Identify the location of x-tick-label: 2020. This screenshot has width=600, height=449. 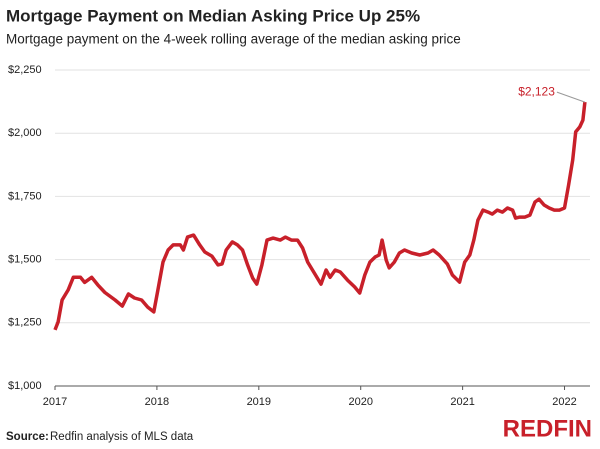
(360, 402).